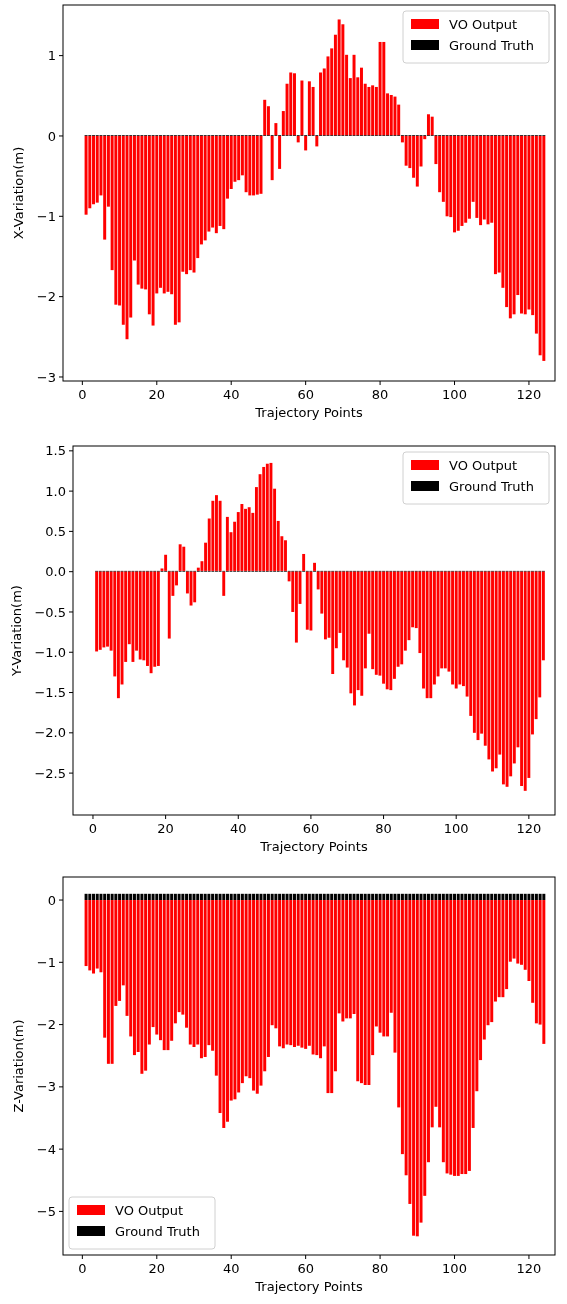  I want to click on y-tick-label: 1, so click(51, 56).